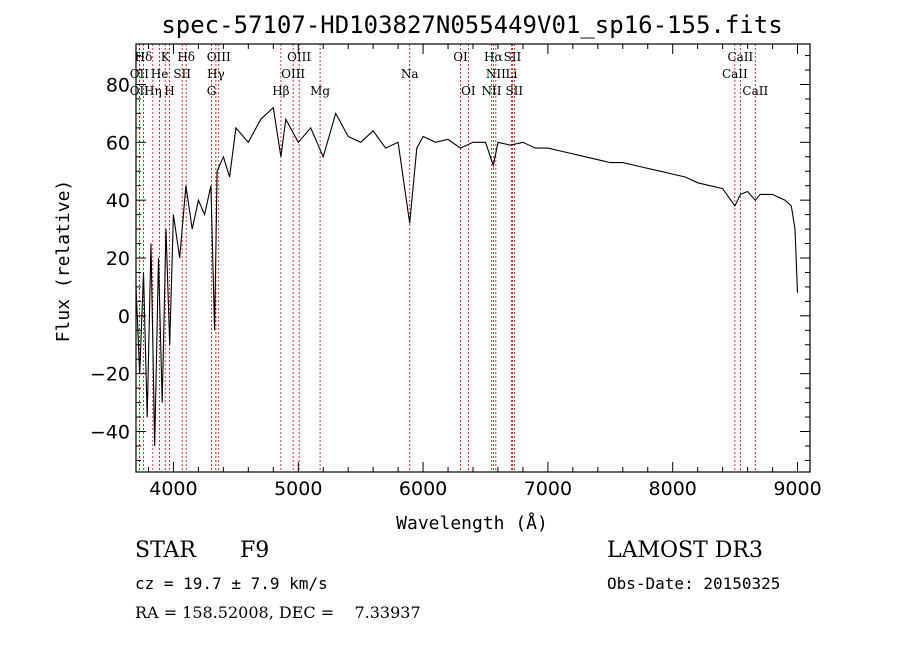 The width and height of the screenshot is (900, 649). I want to click on x-tick-label-2: 6000, so click(423, 489).